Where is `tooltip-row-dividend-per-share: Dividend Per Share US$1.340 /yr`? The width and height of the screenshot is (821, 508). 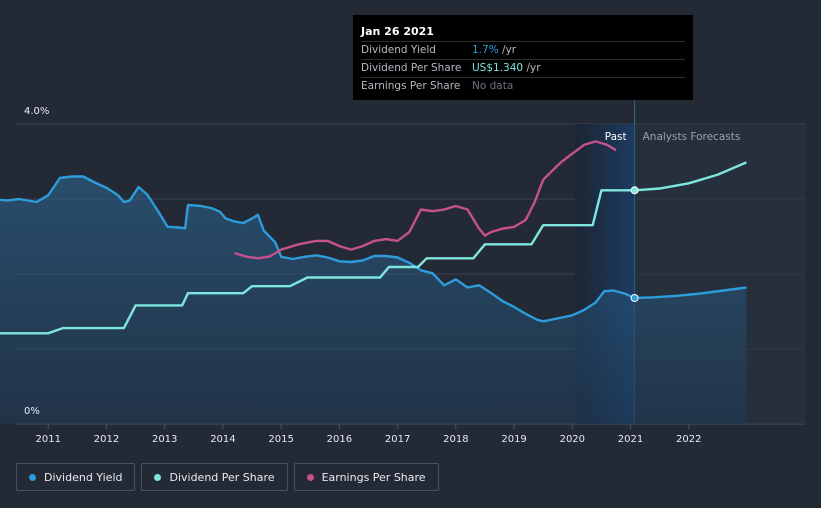 tooltip-row-dividend-per-share: Dividend Per Share US$1.340 /yr is located at coordinates (523, 68).